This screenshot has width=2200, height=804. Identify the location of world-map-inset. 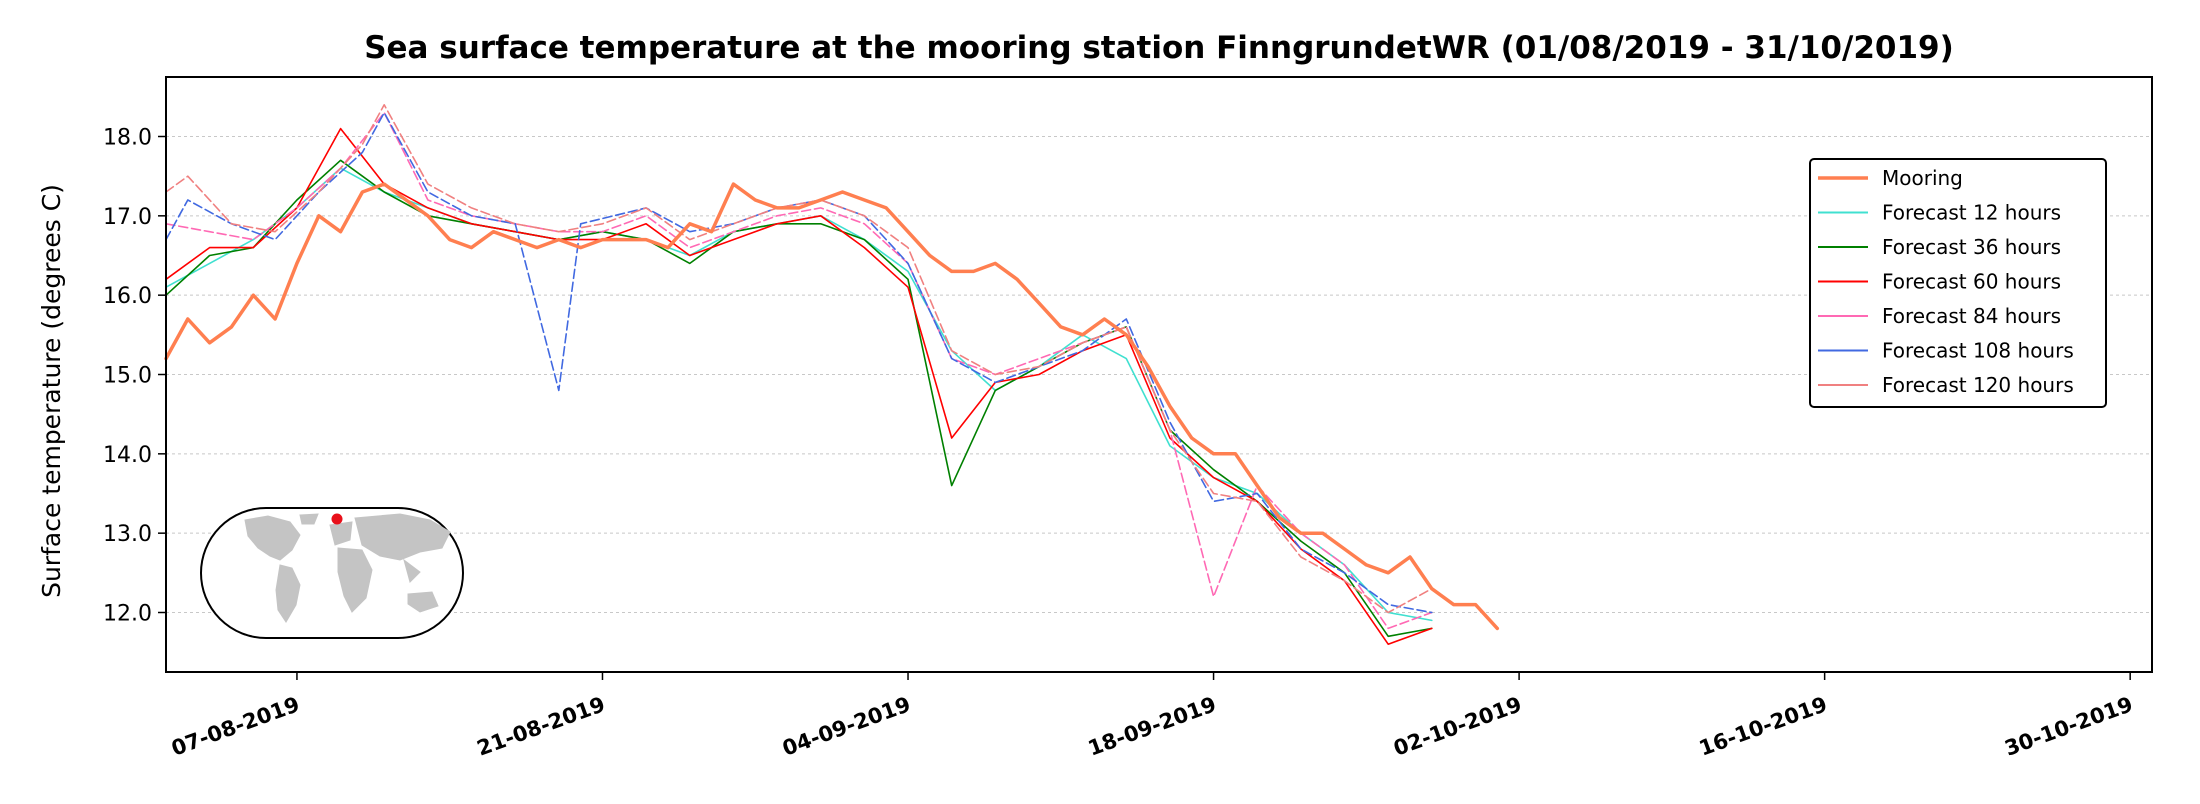
(332, 573).